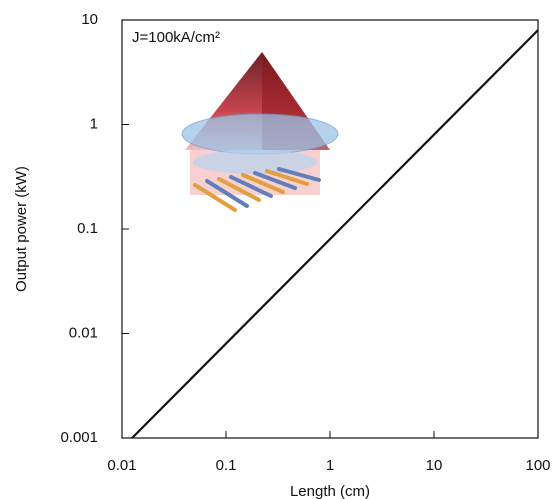 The image size is (558, 499). What do you see at coordinates (330, 465) in the screenshot?
I see `x-tick-label: 1` at bounding box center [330, 465].